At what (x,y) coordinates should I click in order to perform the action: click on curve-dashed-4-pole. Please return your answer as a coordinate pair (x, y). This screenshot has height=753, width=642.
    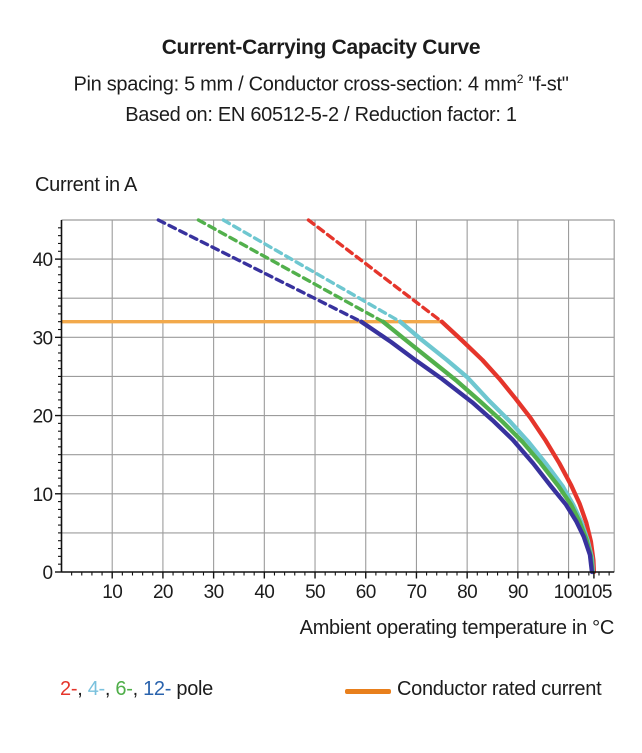
    Looking at the image, I should click on (311, 271).